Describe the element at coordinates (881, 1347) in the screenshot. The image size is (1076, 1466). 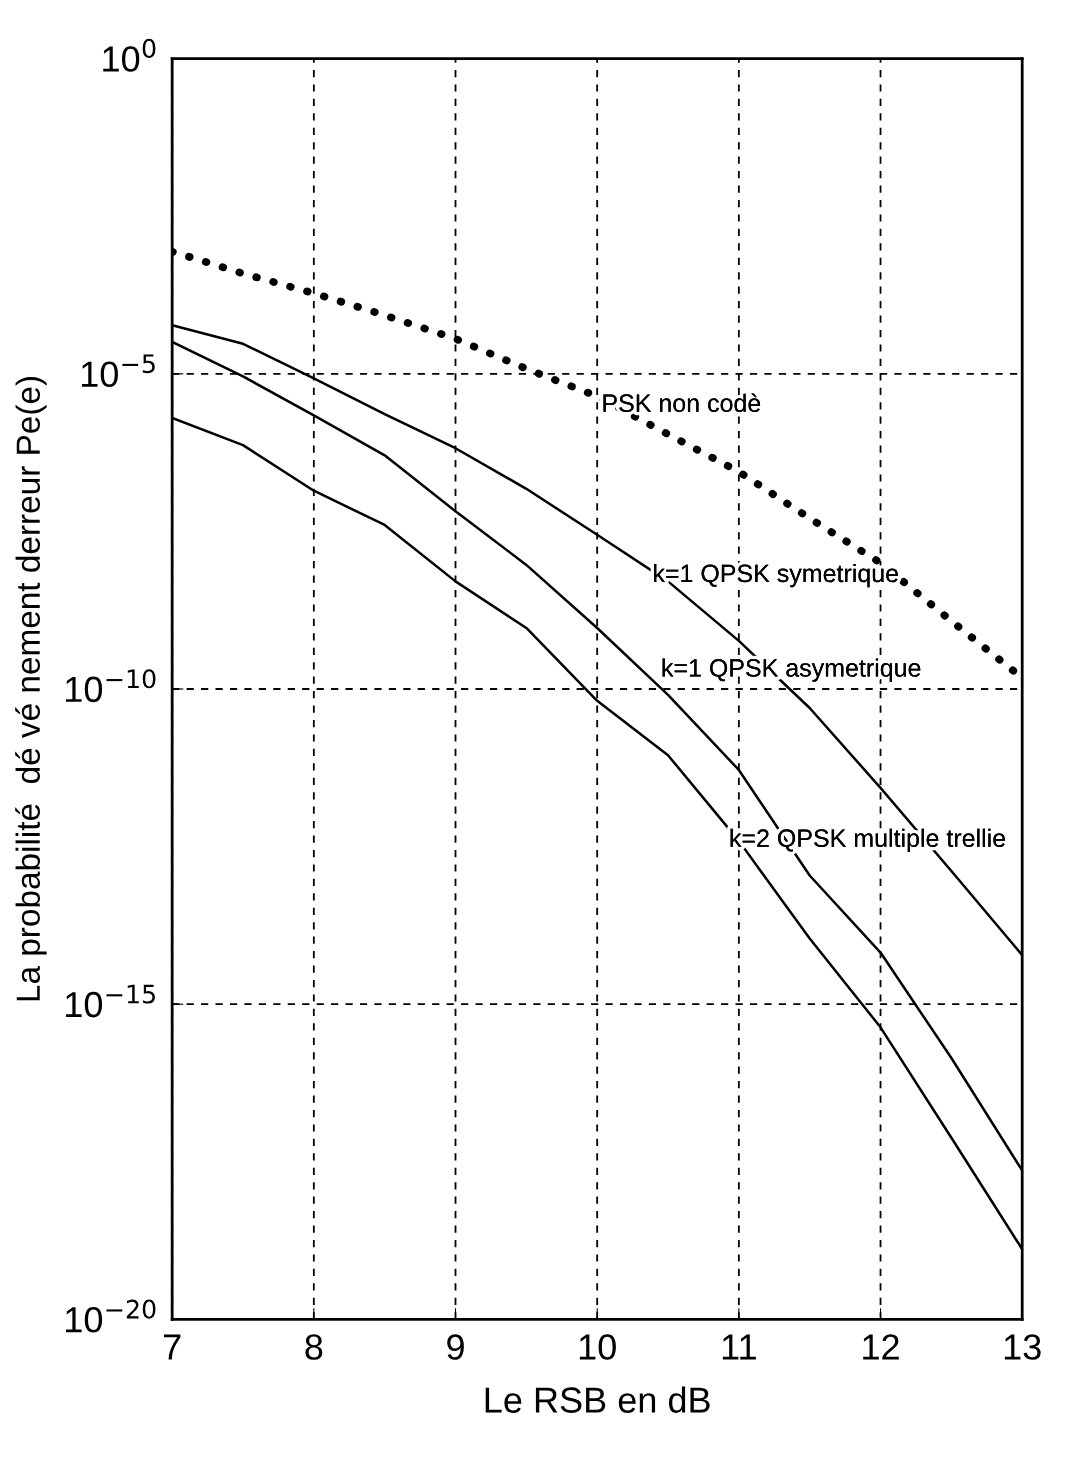
I see `x-tick-label: 12` at that location.